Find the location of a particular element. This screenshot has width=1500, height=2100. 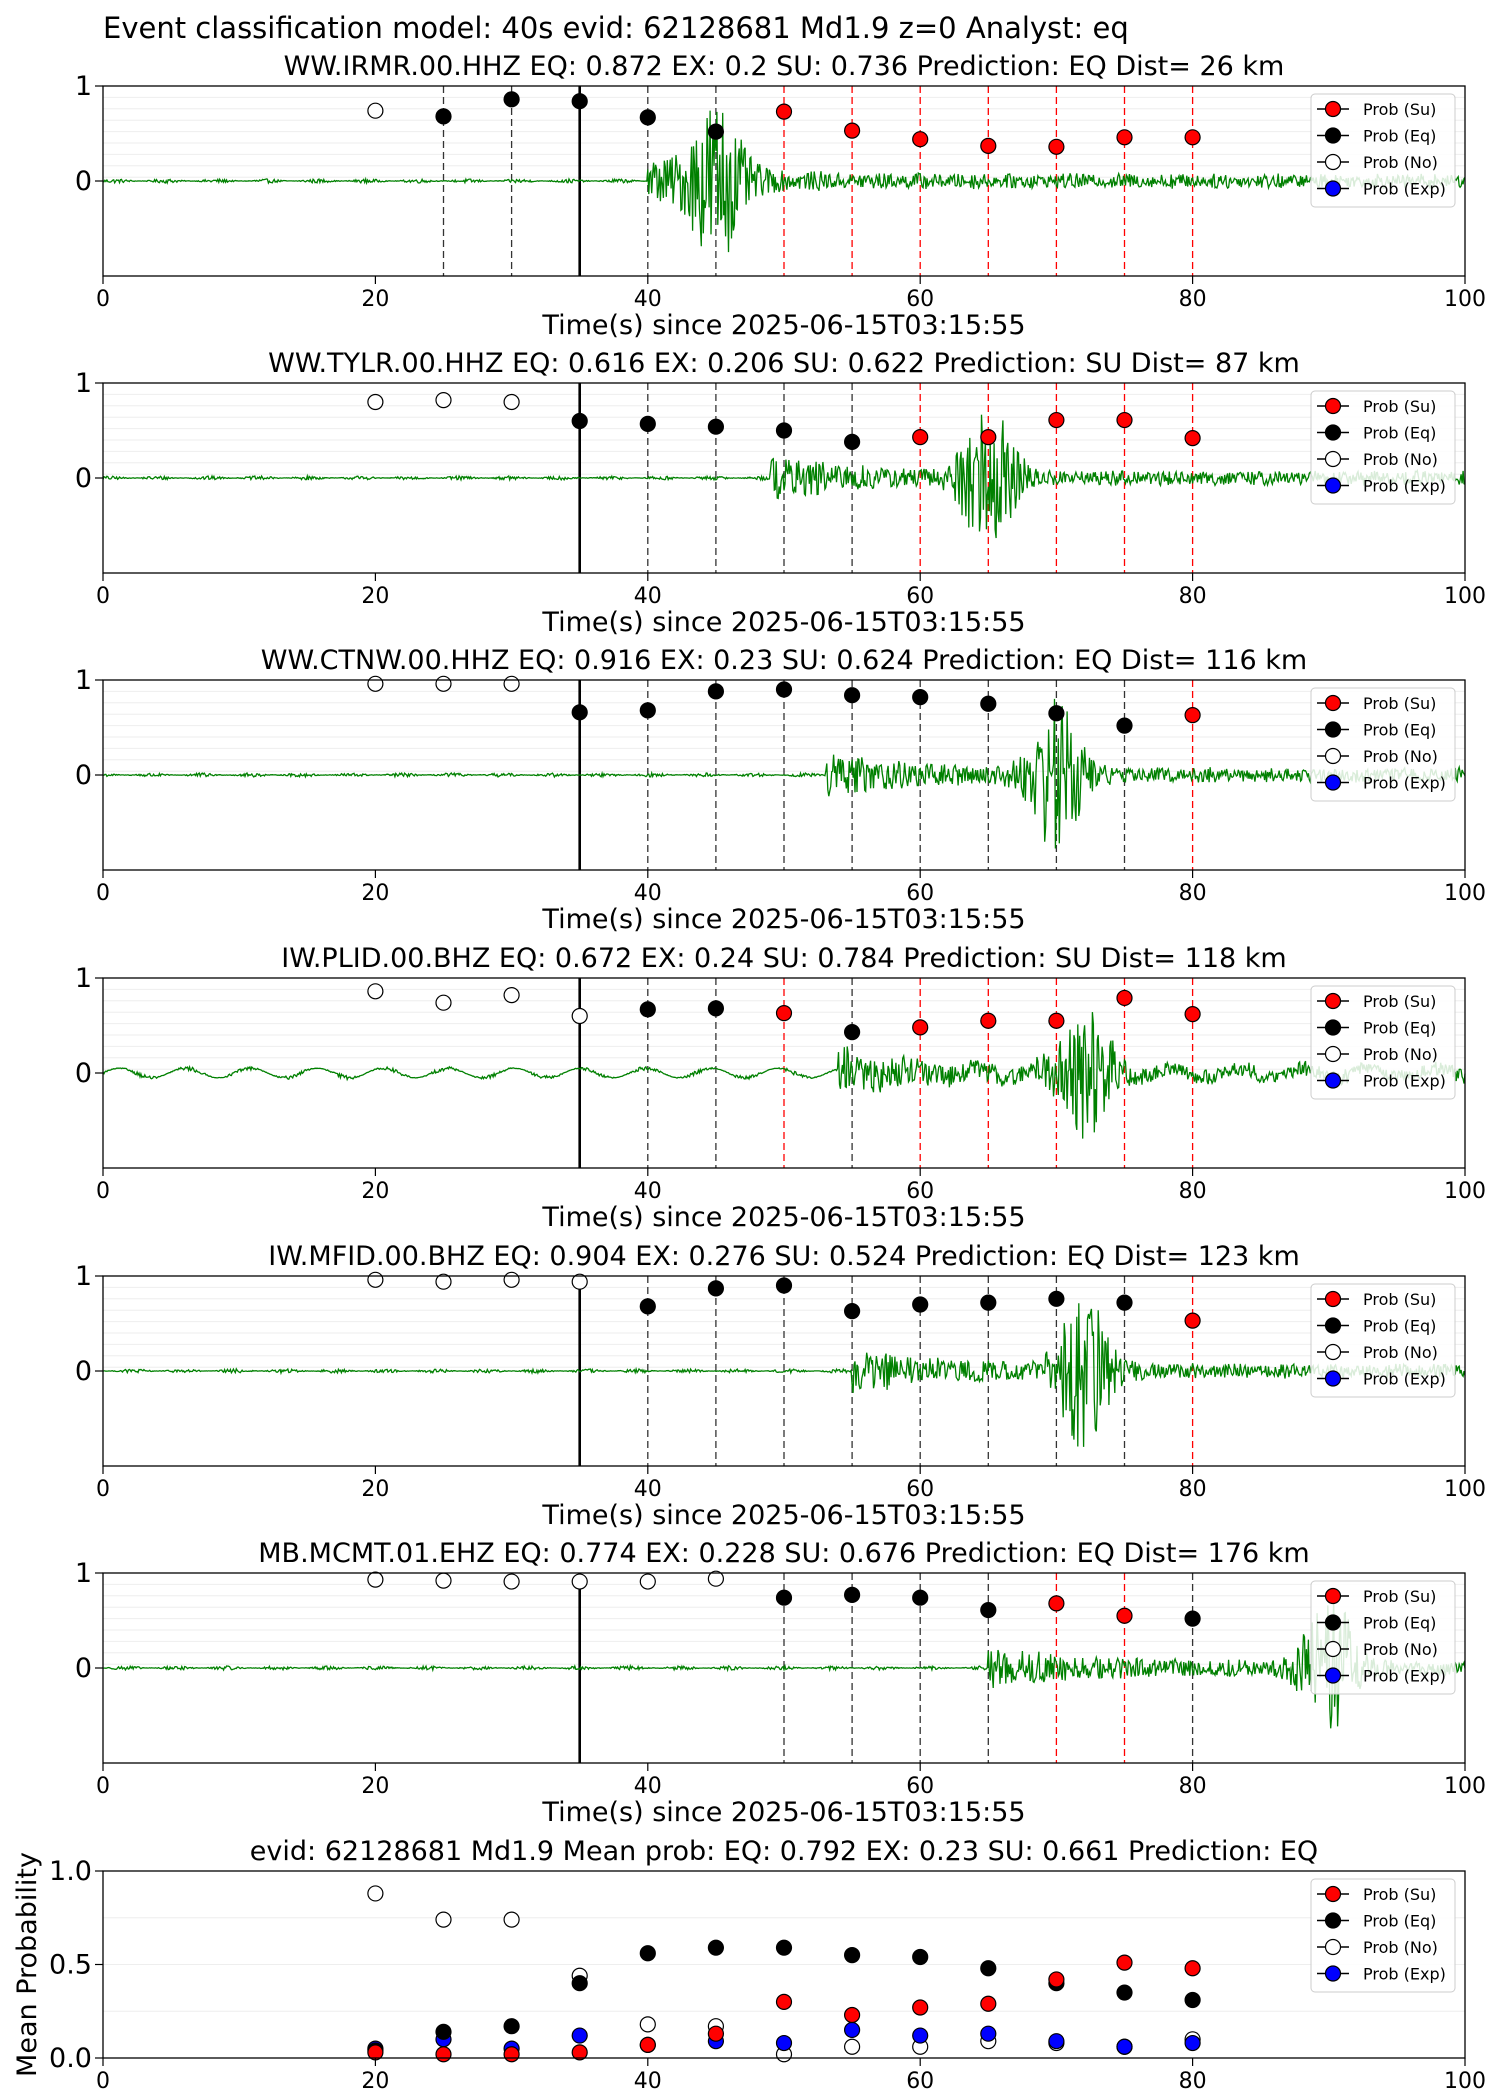

x-axis-label: Time(s) since 2025-06-15T03:15:55 is located at coordinates (783, 919).